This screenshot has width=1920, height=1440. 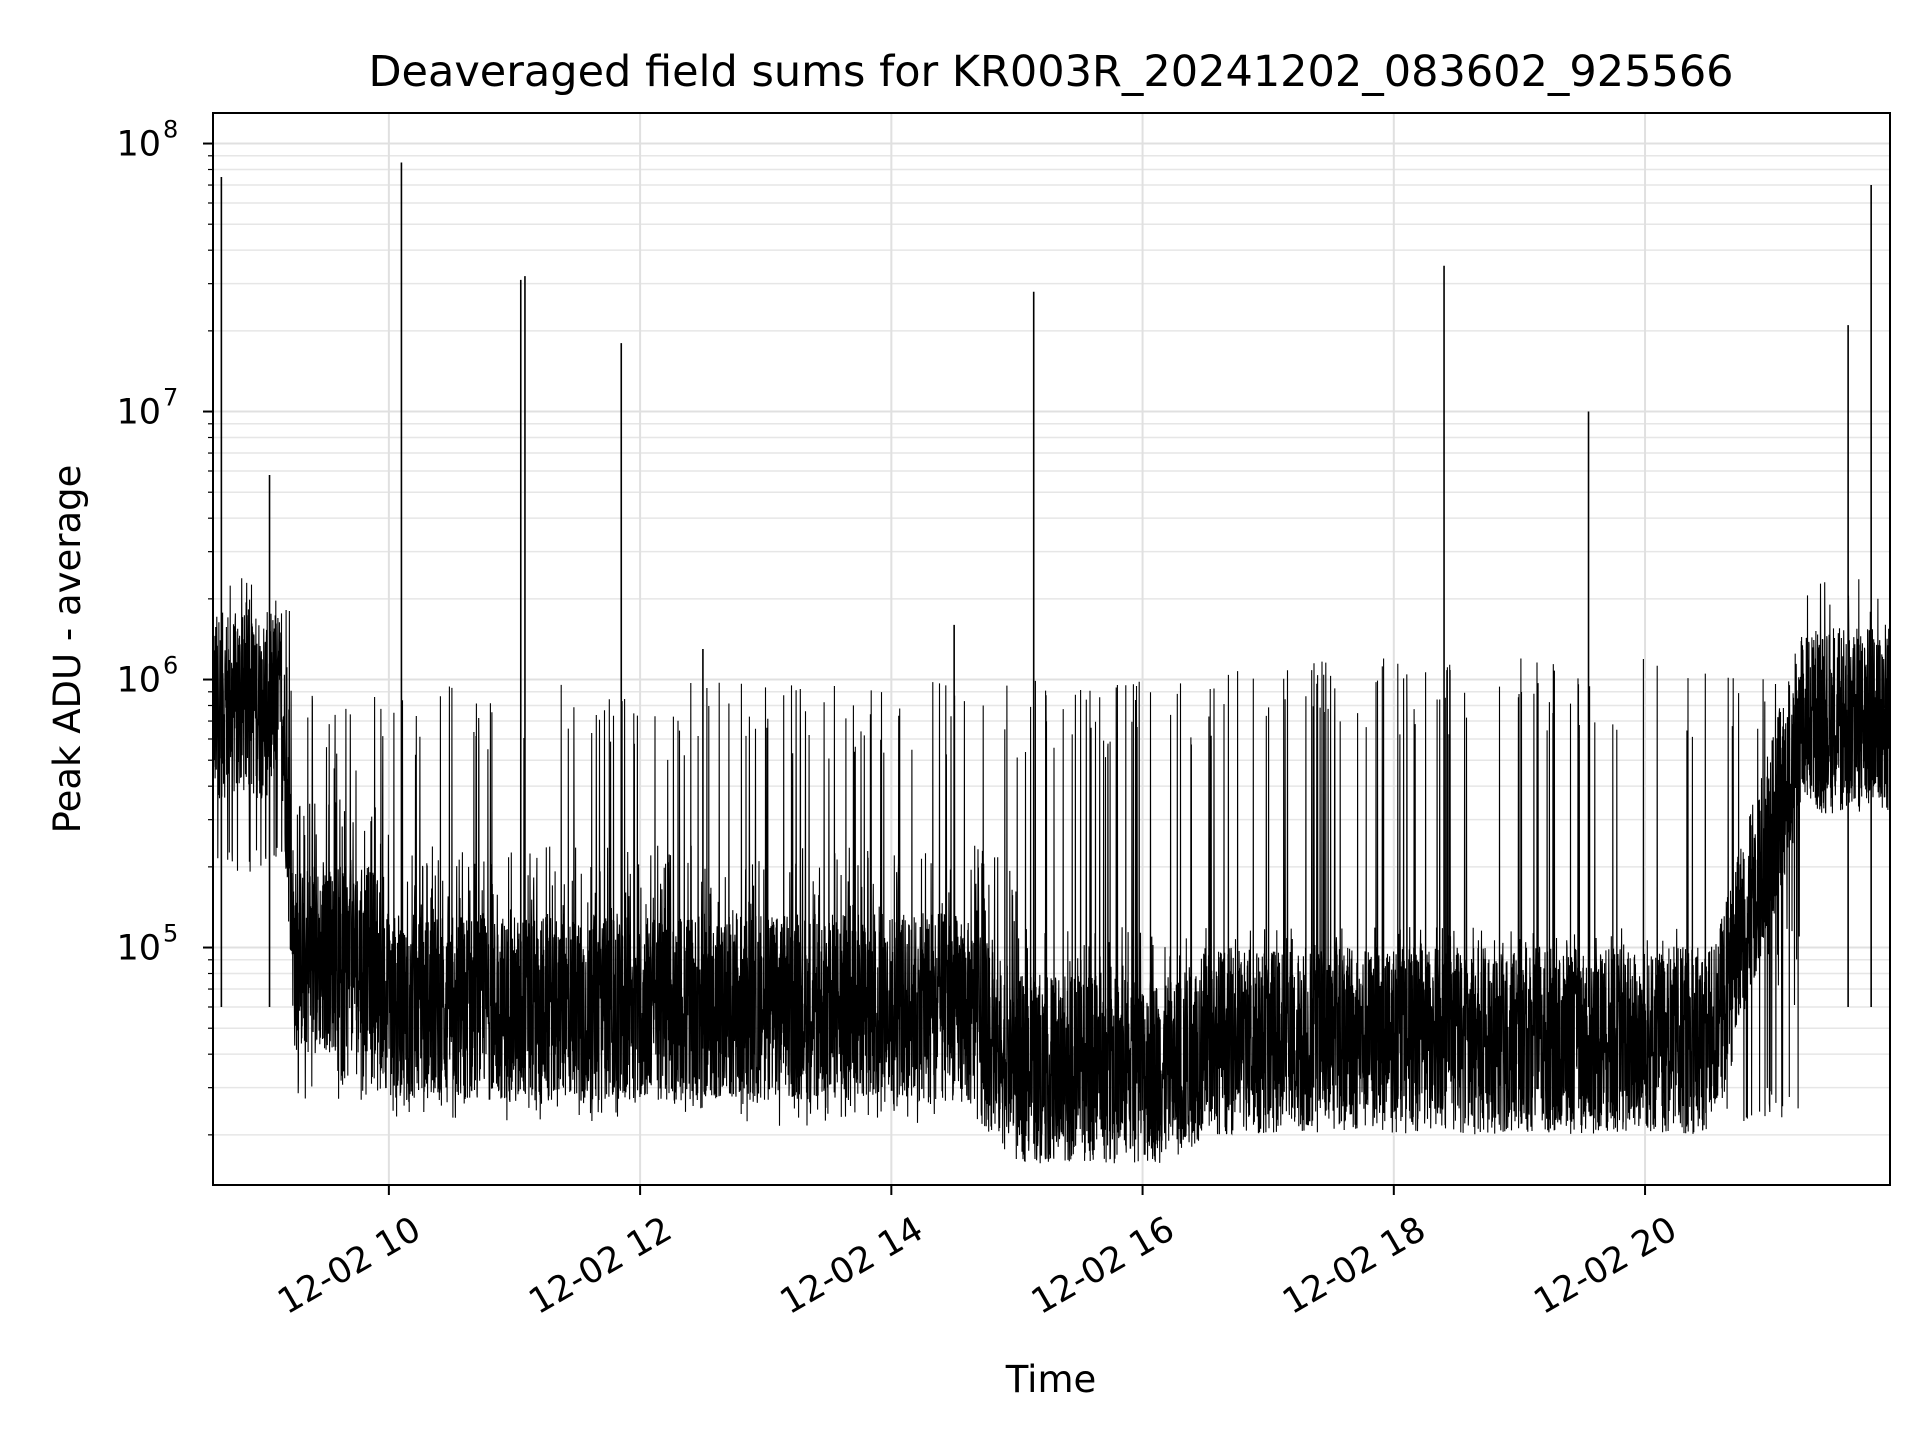 What do you see at coordinates (1354, 1265) in the screenshot?
I see `x-tick-label: 12-02 18` at bounding box center [1354, 1265].